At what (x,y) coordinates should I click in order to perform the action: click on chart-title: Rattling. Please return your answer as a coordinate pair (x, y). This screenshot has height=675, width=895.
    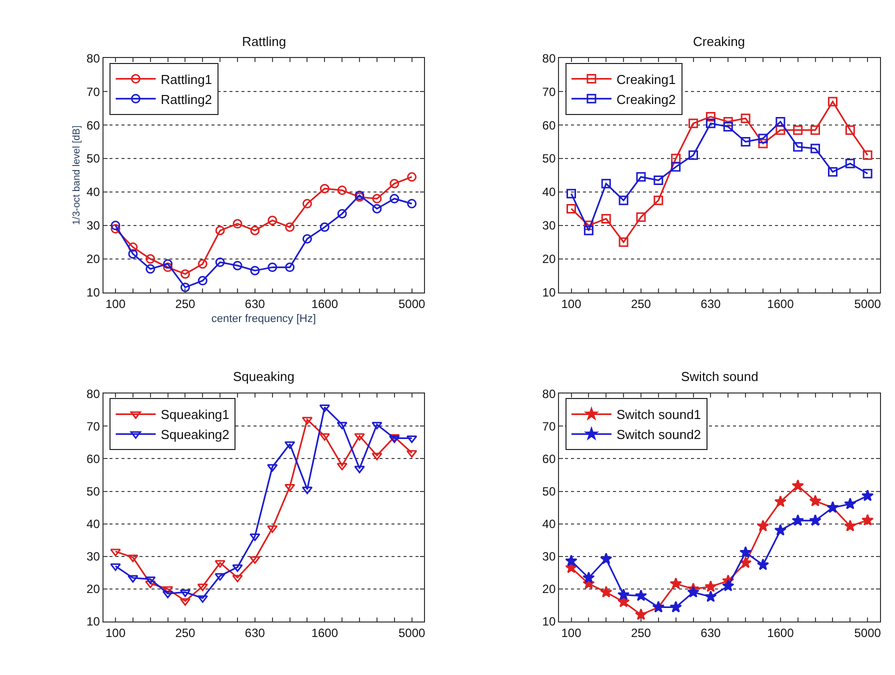
    Looking at the image, I should click on (264, 41).